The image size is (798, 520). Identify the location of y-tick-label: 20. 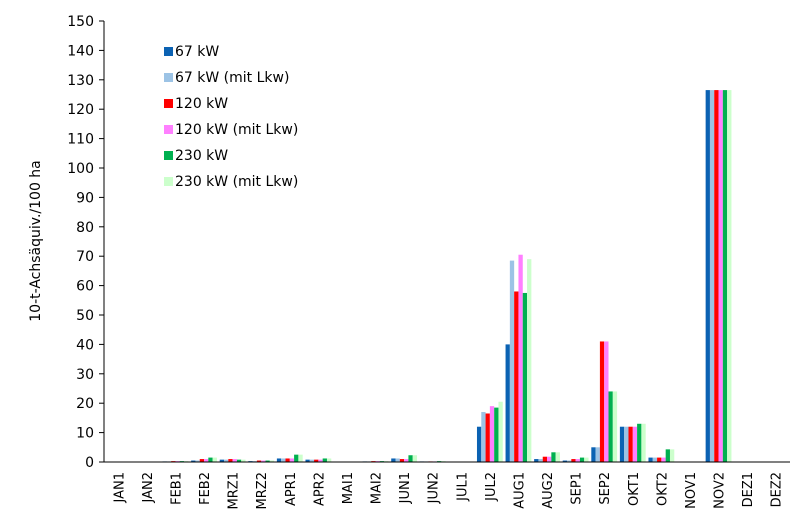
(85, 404).